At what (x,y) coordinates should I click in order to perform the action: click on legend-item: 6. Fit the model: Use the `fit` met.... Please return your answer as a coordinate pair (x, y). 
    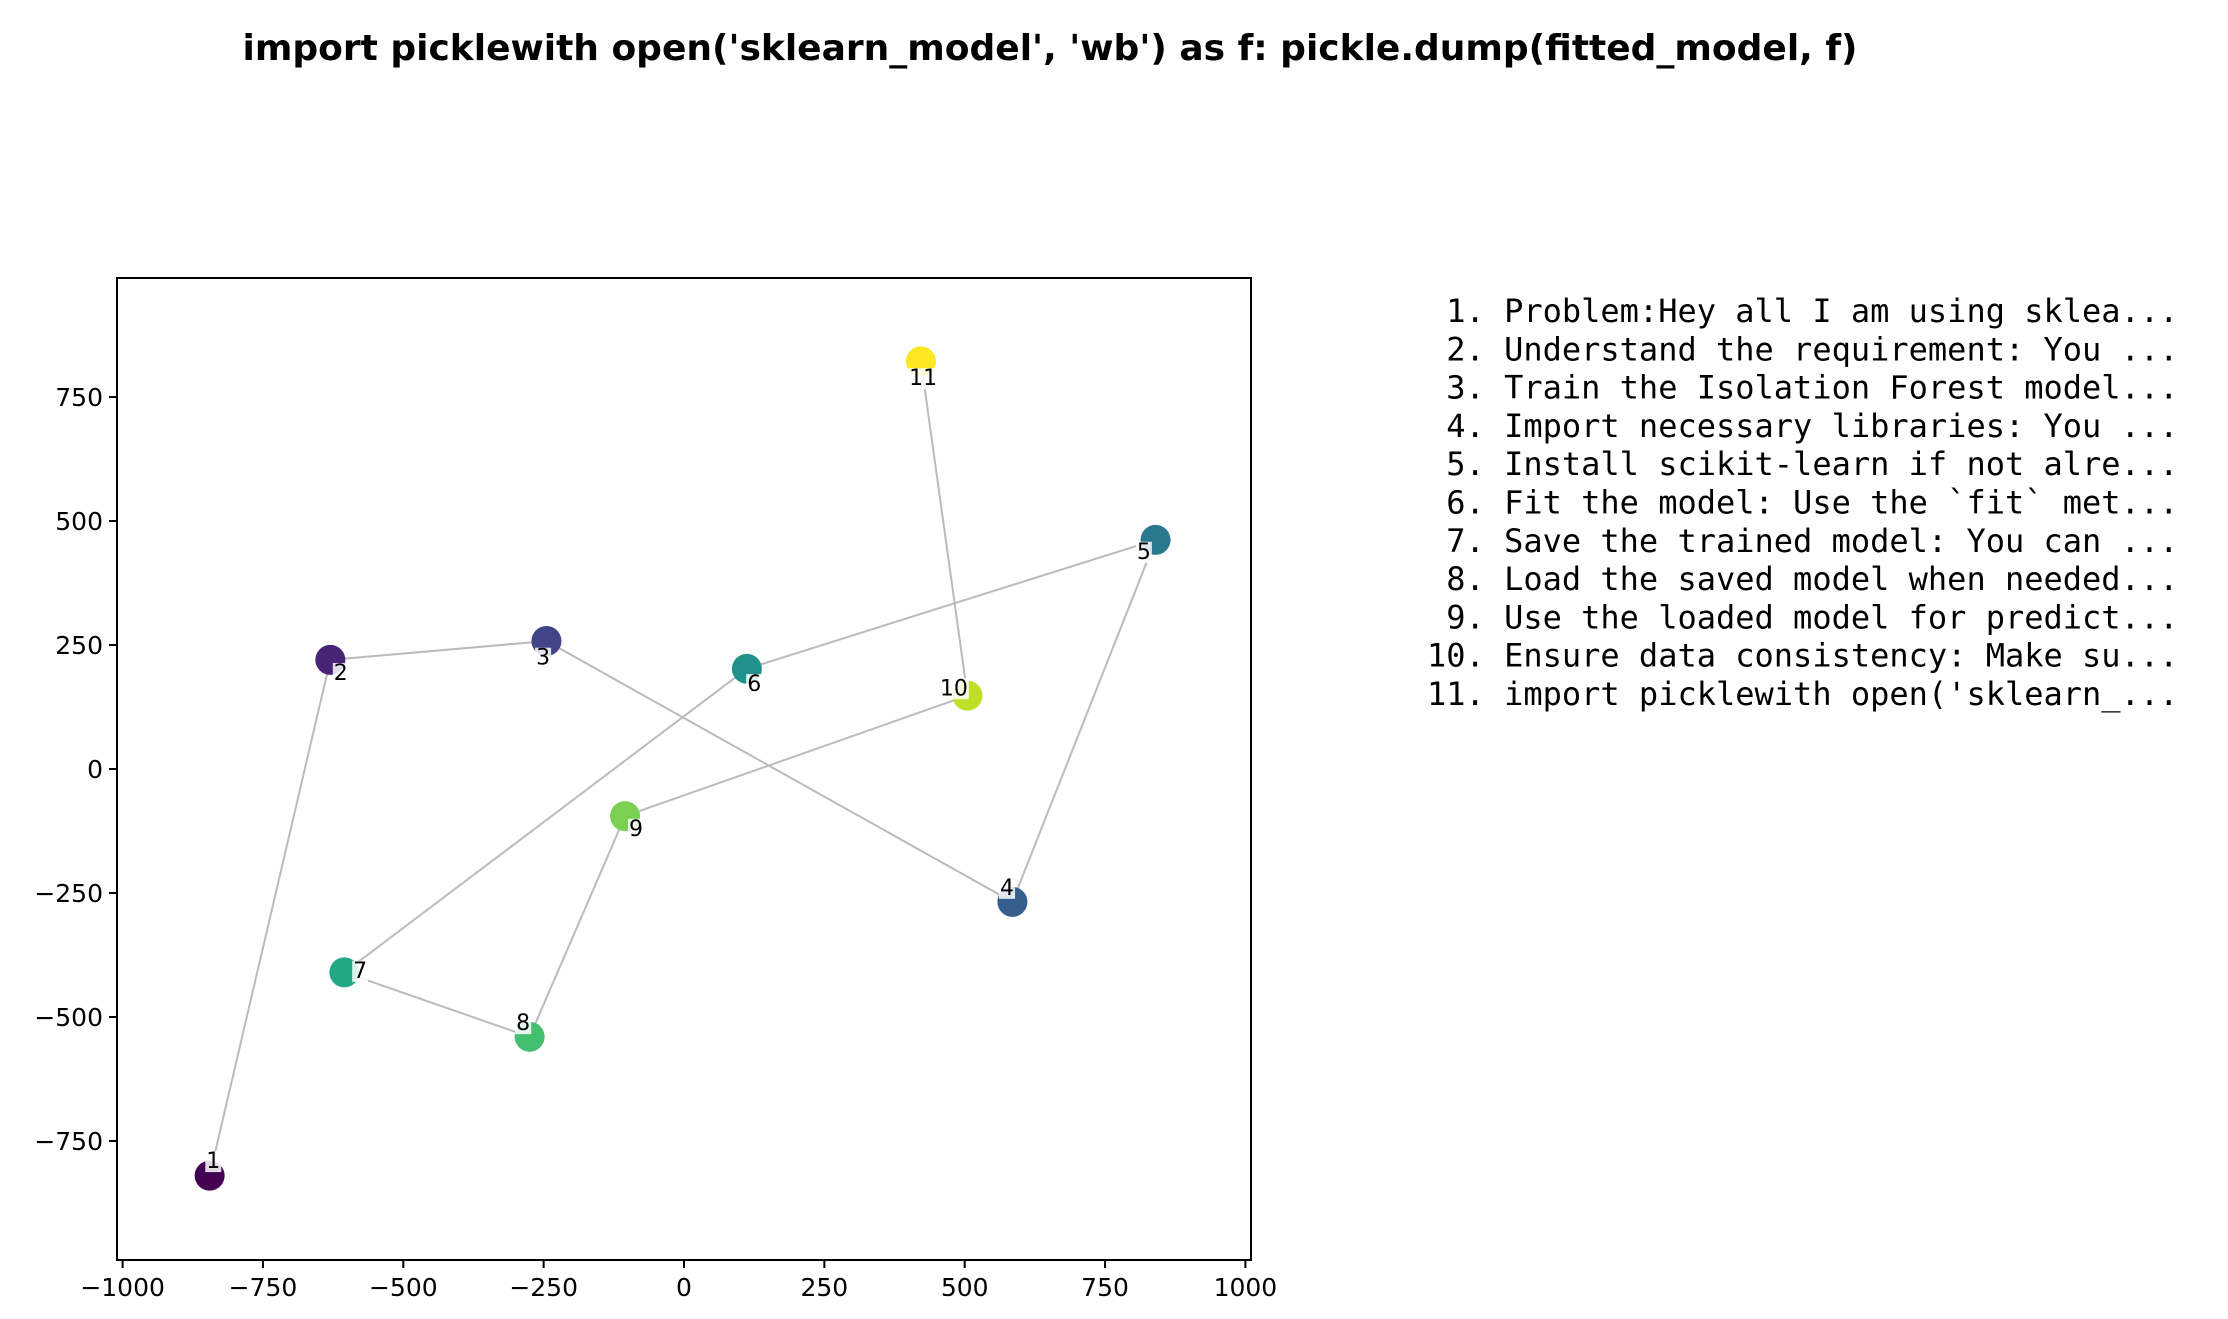
    Looking at the image, I should click on (1802, 503).